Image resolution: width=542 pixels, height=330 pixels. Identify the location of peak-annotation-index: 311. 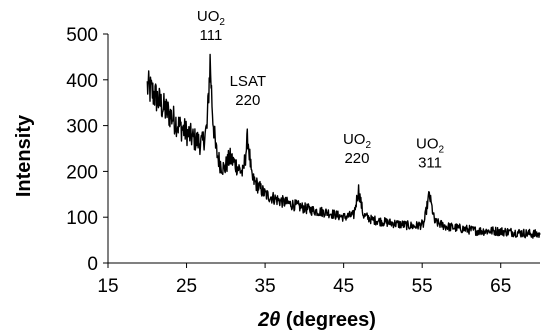
(430, 163).